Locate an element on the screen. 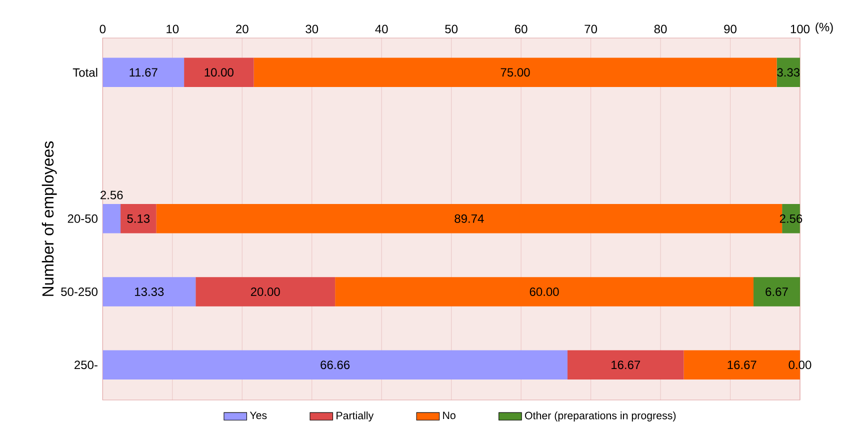 This screenshot has height=432, width=854. legend-label: Partially is located at coordinates (355, 416).